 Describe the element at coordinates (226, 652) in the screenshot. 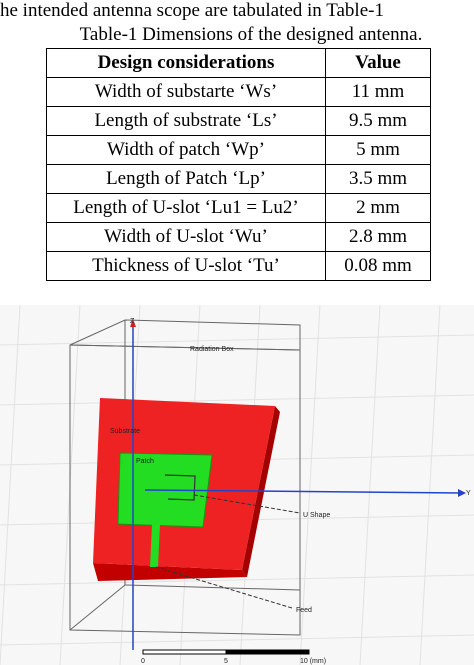

I see `scale-bar` at that location.